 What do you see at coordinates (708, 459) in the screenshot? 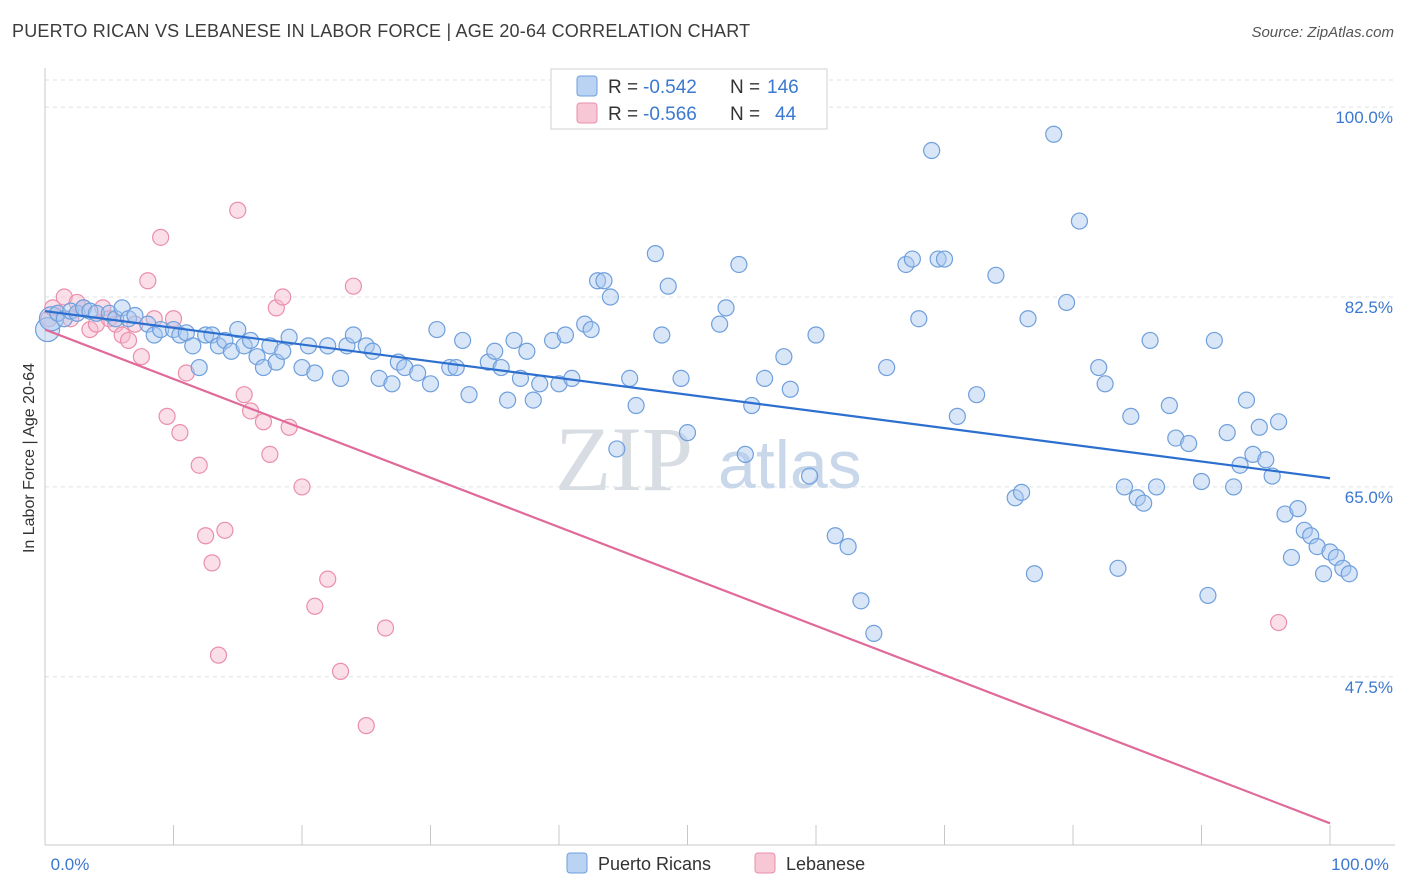
I see `watermark: ZIP atlas` at bounding box center [708, 459].